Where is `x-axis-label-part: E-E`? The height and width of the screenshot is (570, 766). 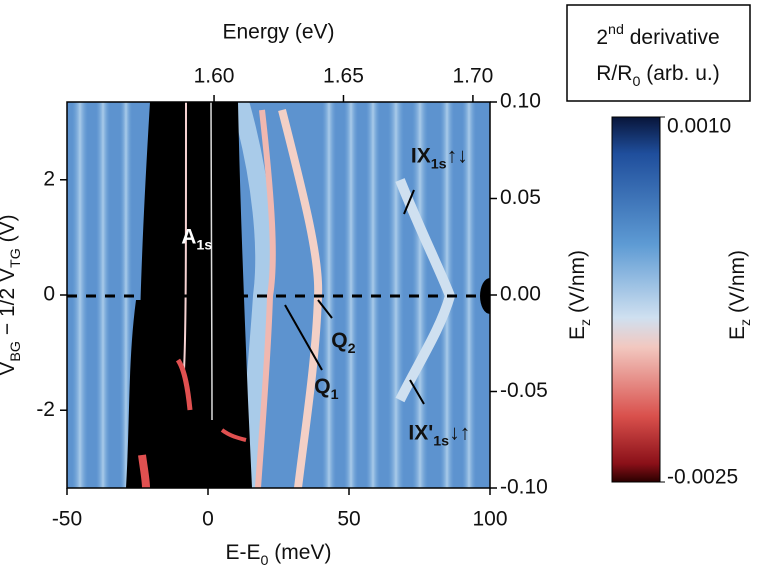
x-axis-label-part: E-E is located at coordinates (243, 552).